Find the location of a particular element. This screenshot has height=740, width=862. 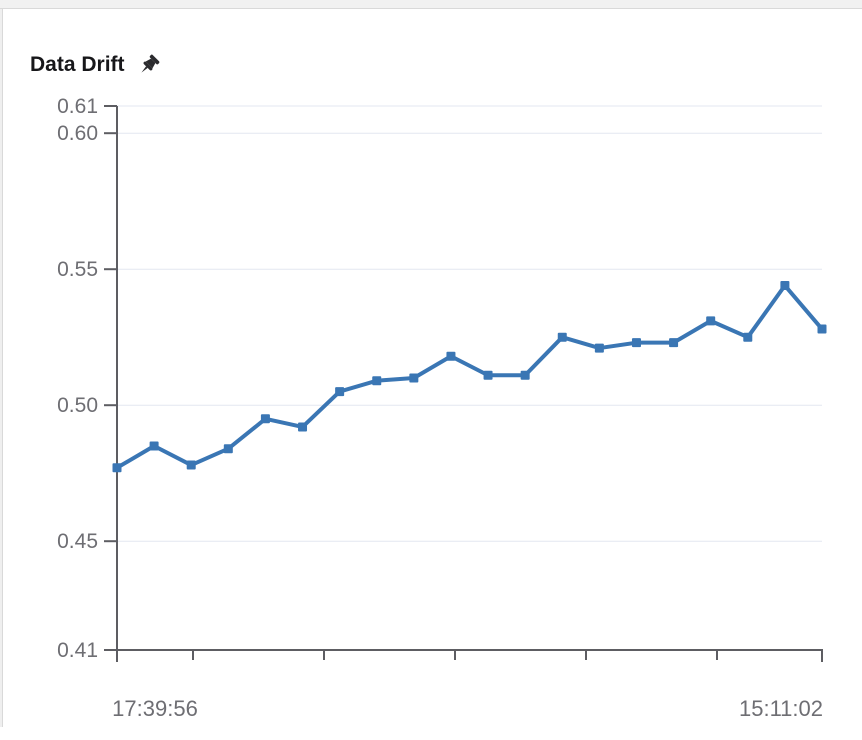

y-tick-label: 0.60 is located at coordinates (77, 133).